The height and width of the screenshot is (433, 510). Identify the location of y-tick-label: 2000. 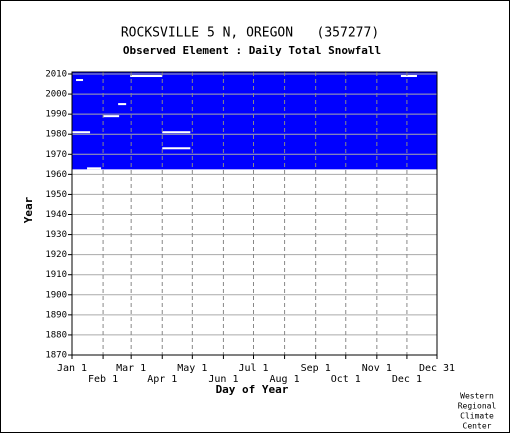
(56, 95).